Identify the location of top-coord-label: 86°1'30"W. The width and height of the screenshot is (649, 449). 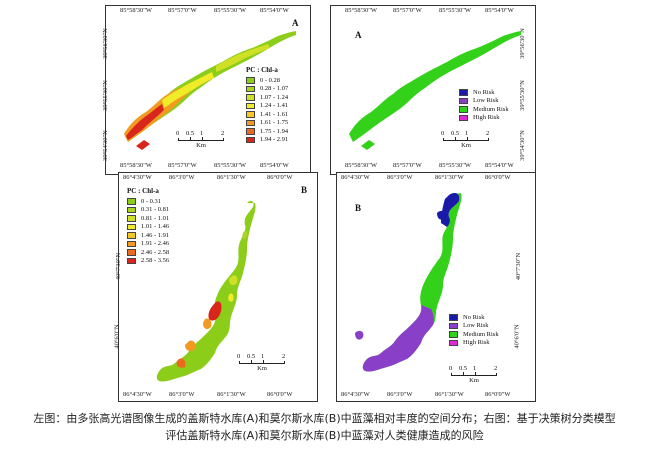
(449, 177).